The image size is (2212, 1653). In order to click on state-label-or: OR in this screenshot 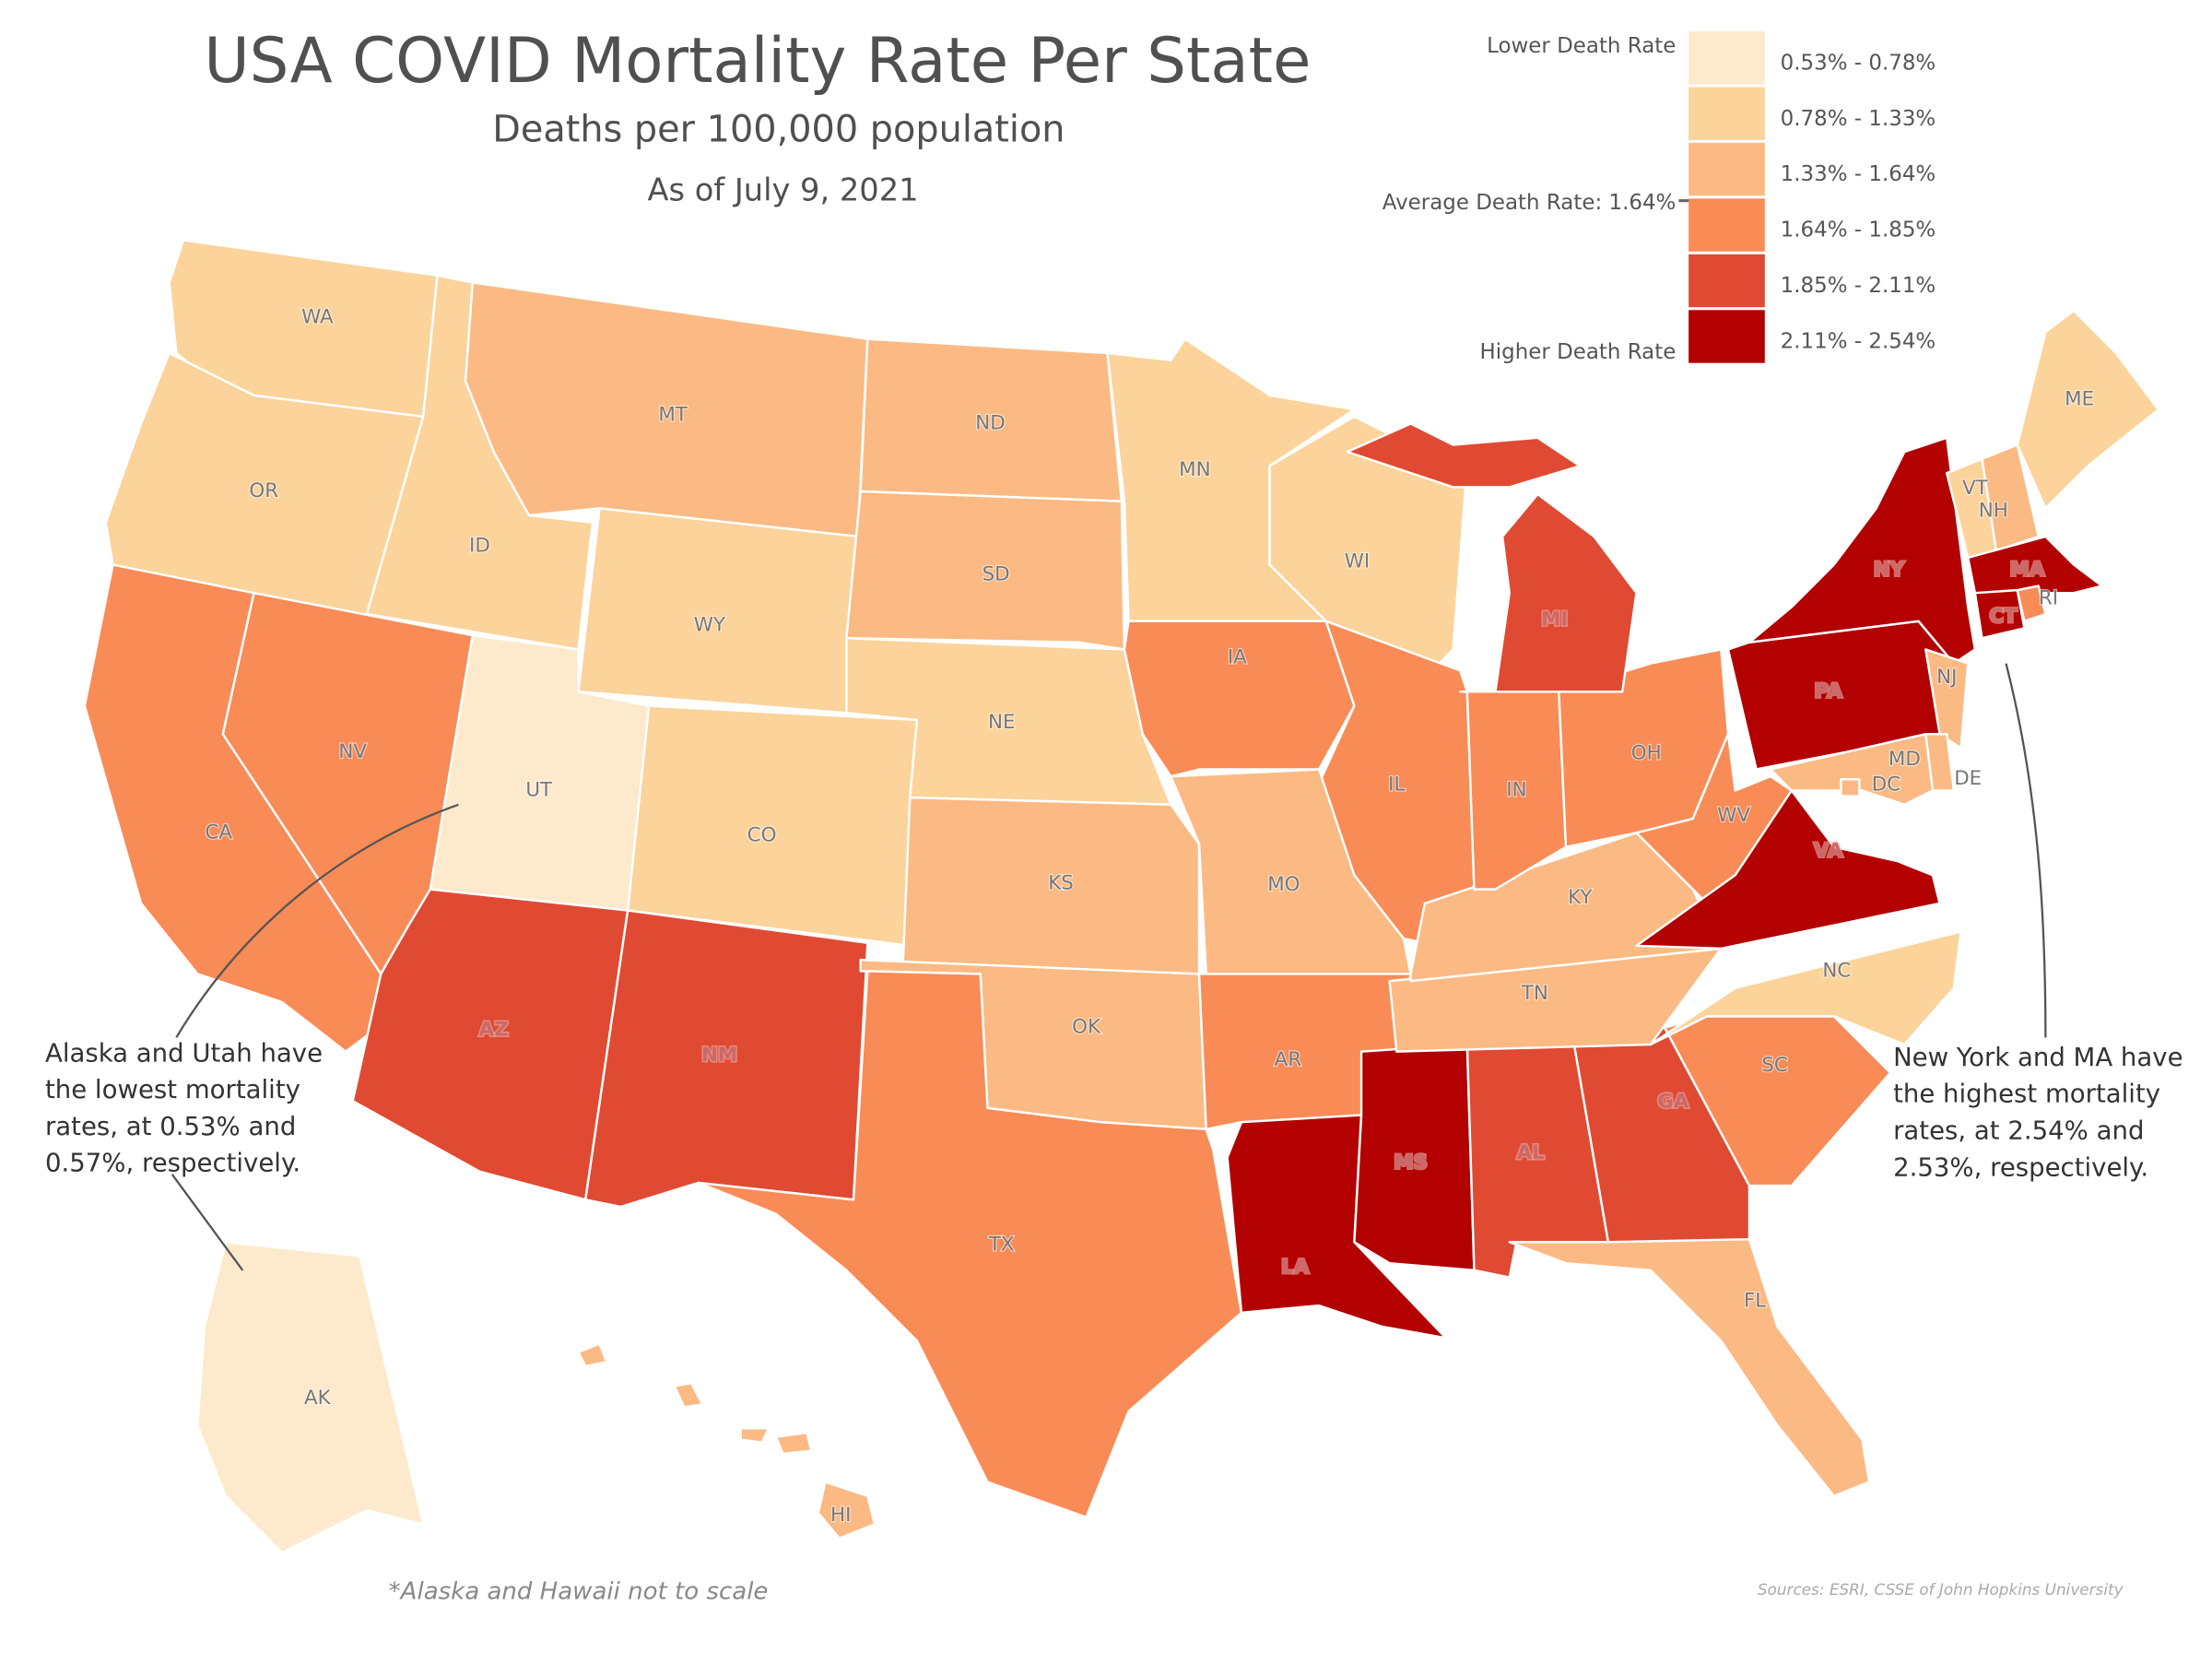, I will do `click(263, 491)`.